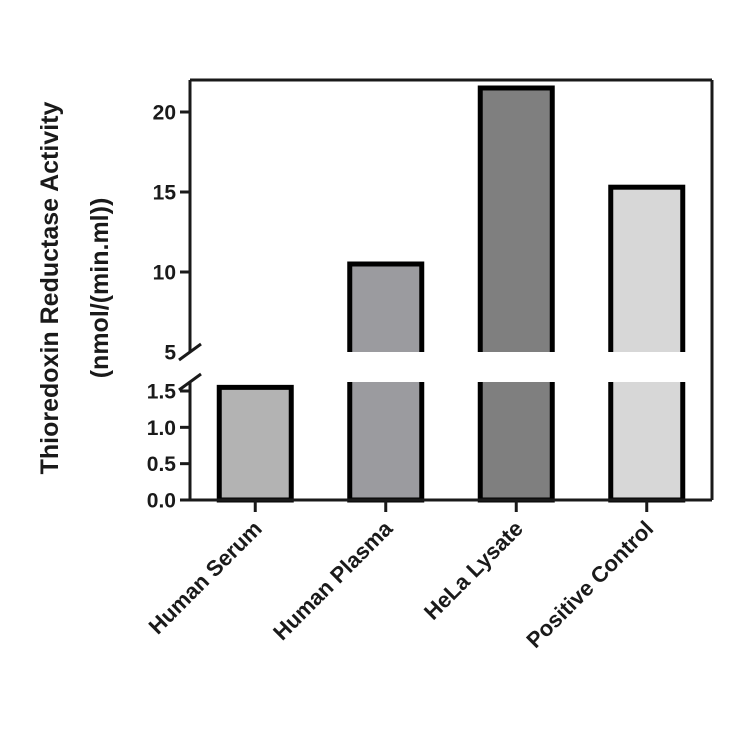 This screenshot has width=750, height=746. Describe the element at coordinates (161, 501) in the screenshot. I see `y-tick-label-lower-0: 0.0` at that location.